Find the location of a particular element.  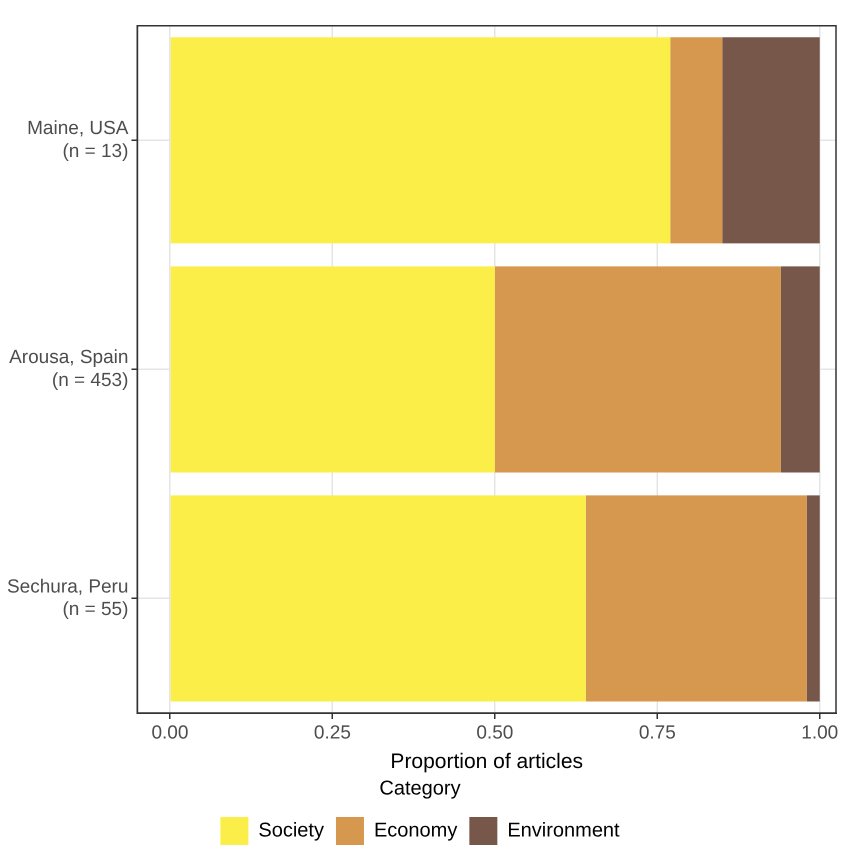

legend-label: Environment is located at coordinates (563, 831).